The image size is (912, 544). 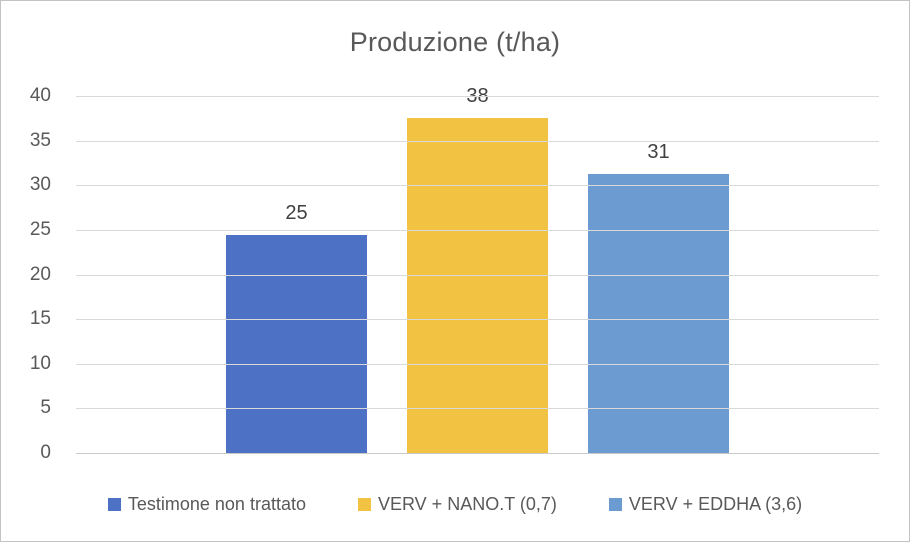 I want to click on bar-column: 38, so click(x=477, y=269).